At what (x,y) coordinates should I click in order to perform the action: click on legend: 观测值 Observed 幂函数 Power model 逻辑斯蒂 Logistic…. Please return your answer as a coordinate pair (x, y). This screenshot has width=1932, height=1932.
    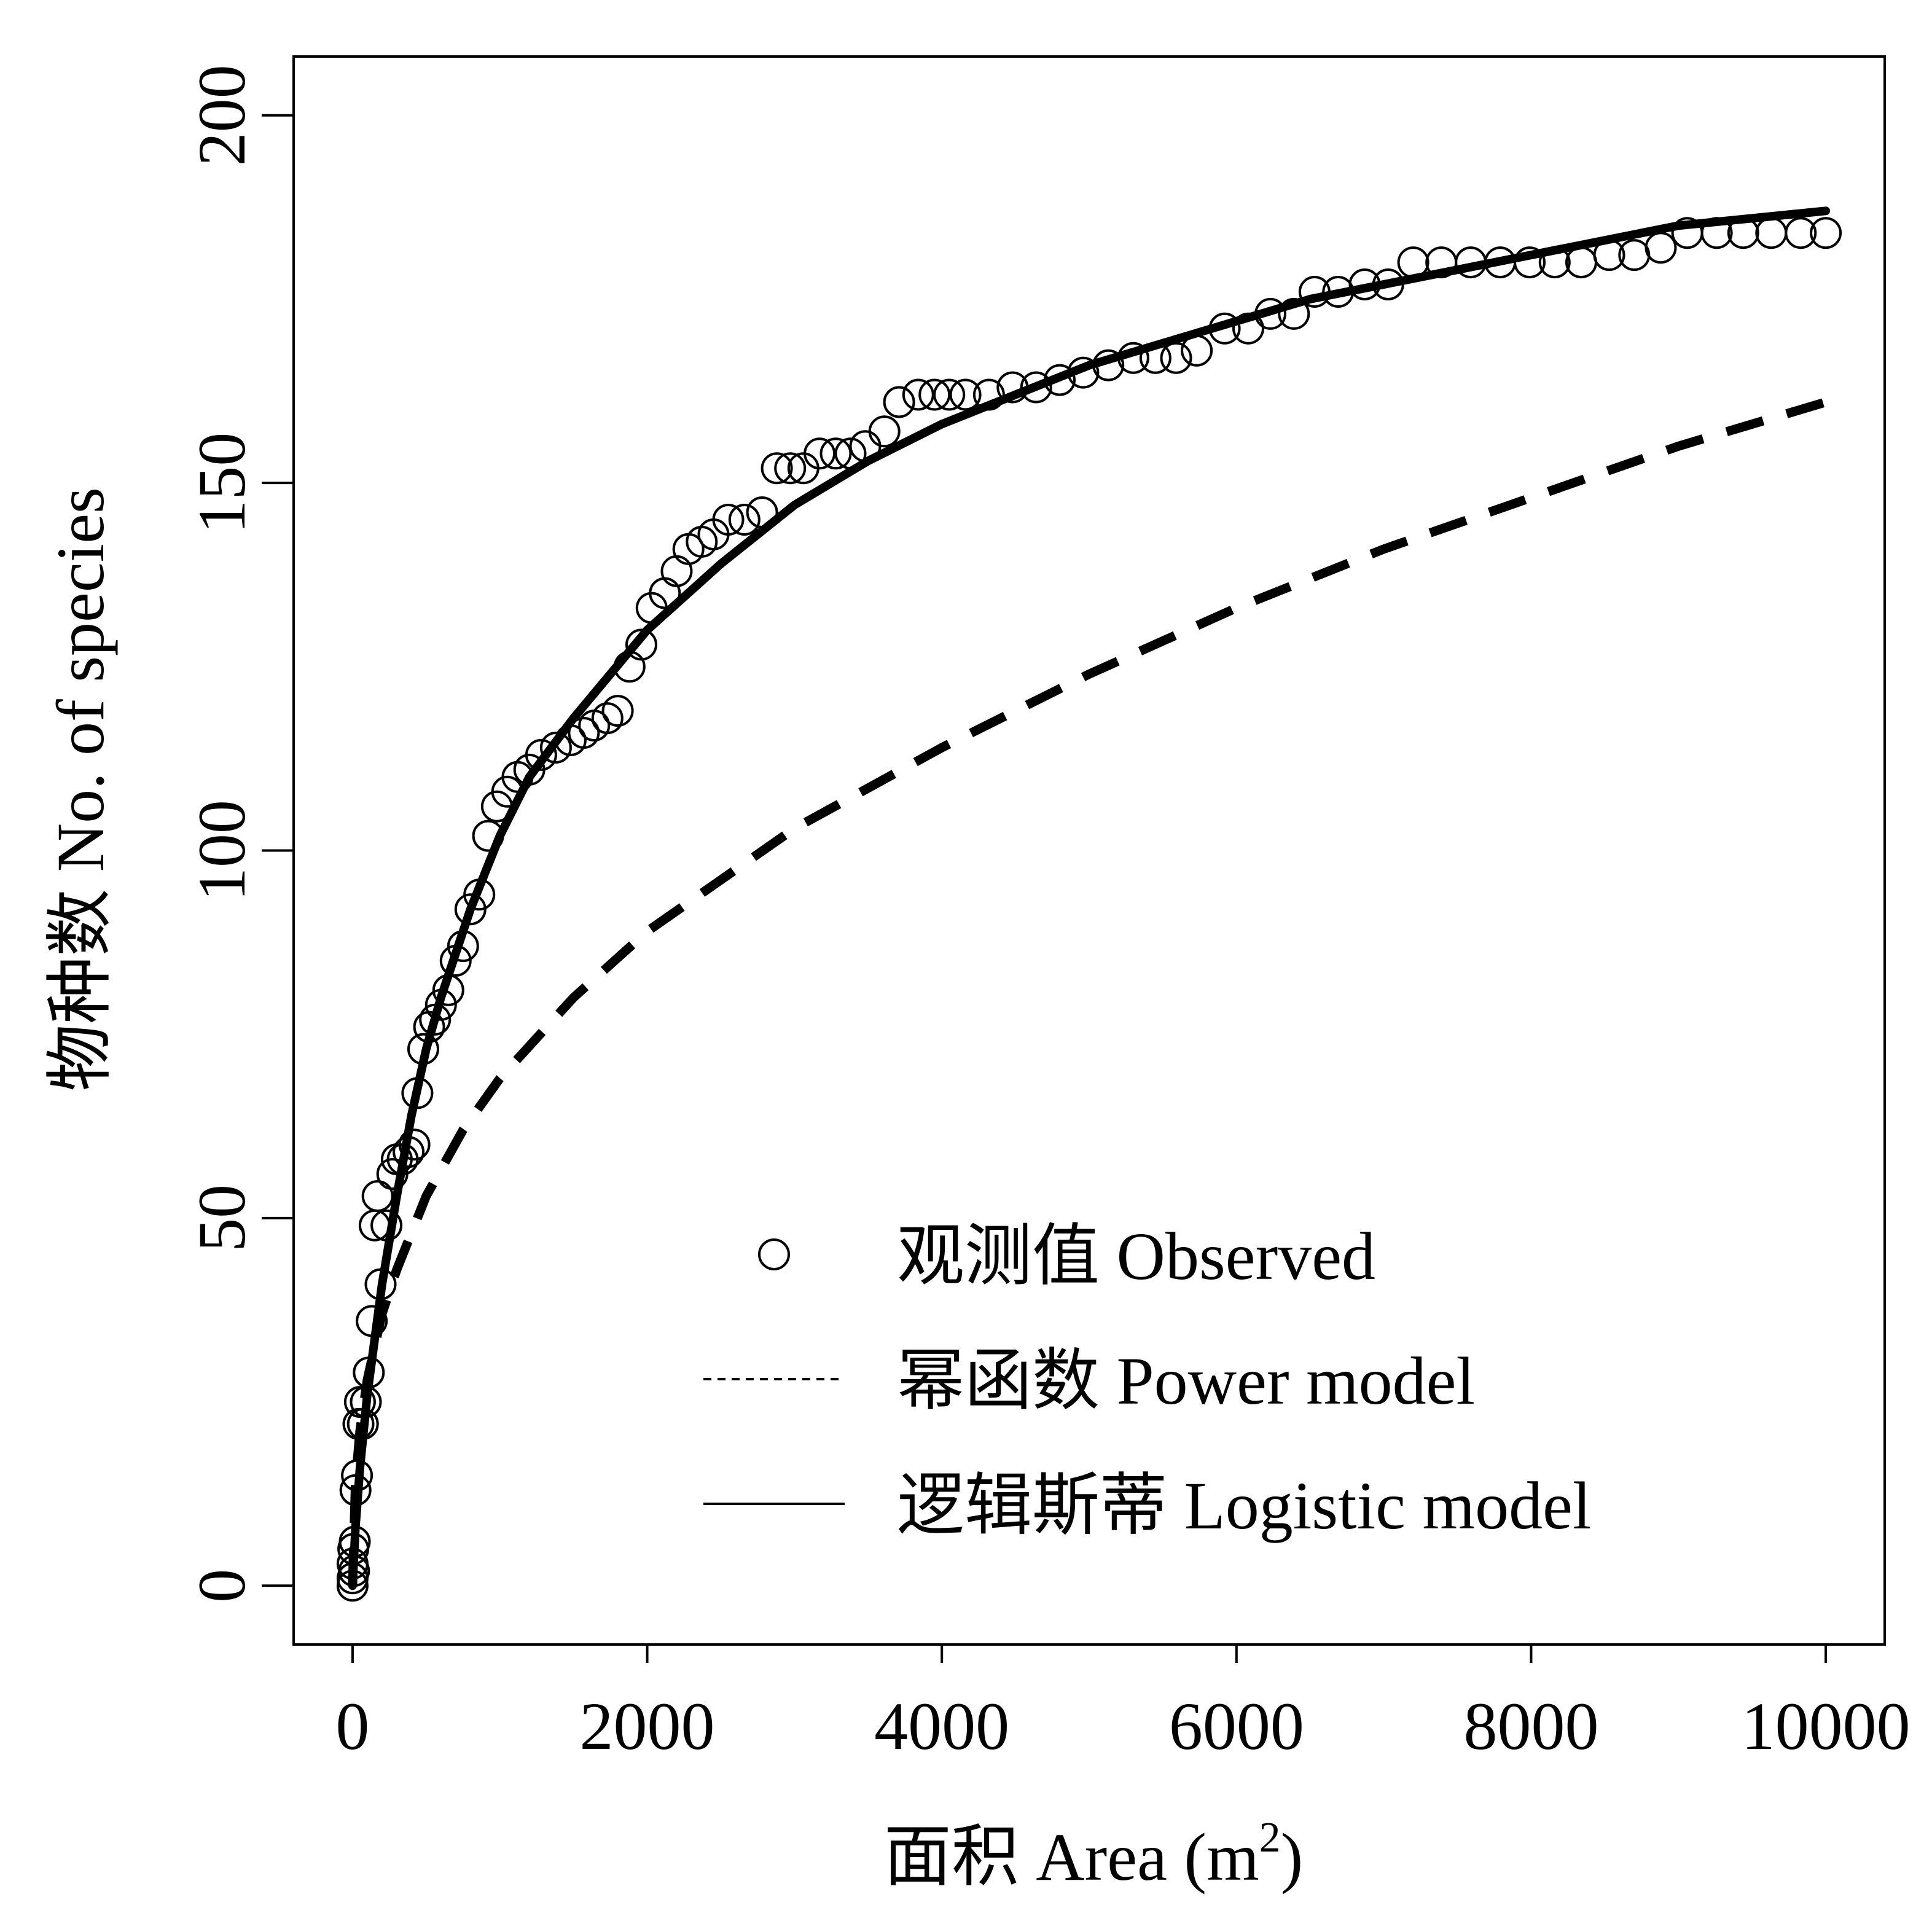
    Looking at the image, I should click on (1147, 1381).